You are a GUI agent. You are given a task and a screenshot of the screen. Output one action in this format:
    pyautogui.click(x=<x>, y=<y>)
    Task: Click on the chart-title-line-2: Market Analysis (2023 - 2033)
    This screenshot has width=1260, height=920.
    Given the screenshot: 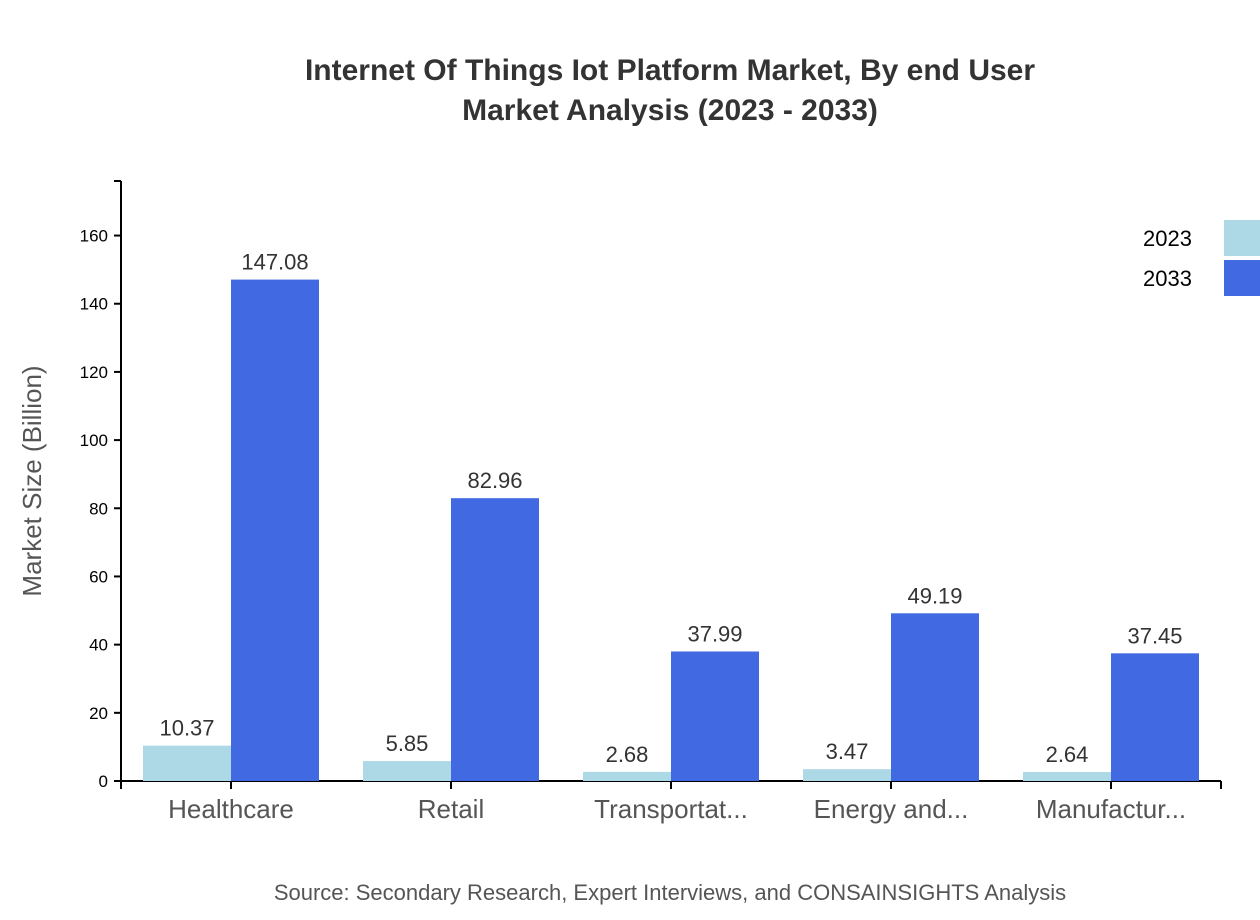 What is the action you would take?
    pyautogui.click(x=670, y=110)
    